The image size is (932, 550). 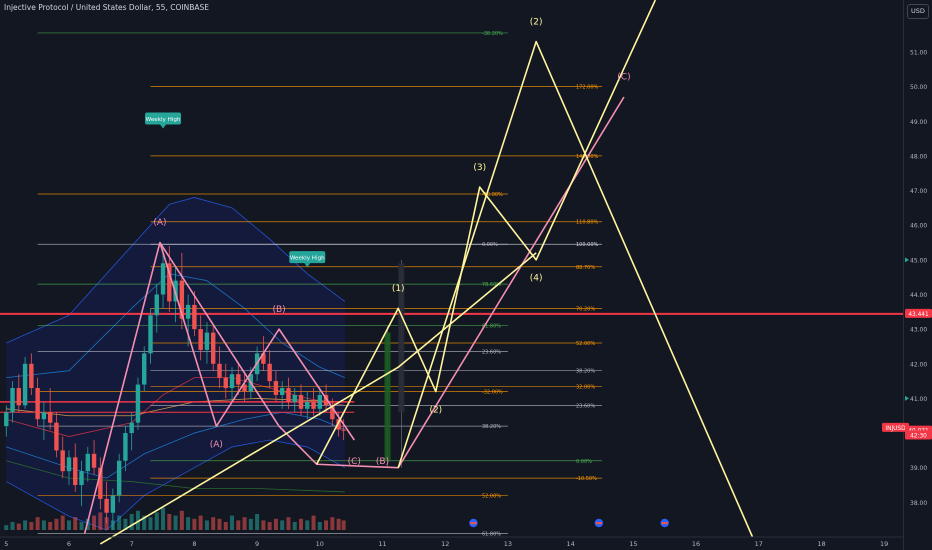 What do you see at coordinates (194, 544) in the screenshot?
I see `x-tick-label: 8` at bounding box center [194, 544].